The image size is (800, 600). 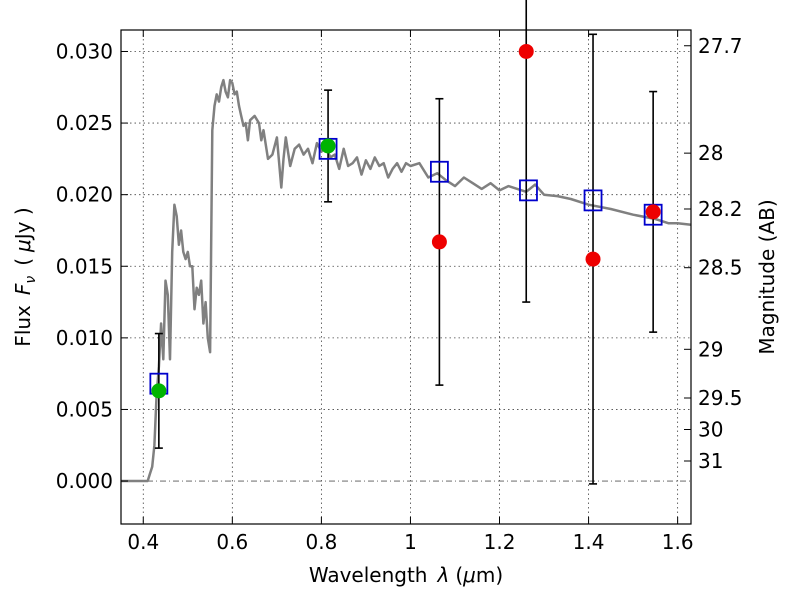 I want to click on y-tick-label: 0.015, so click(x=84, y=266).